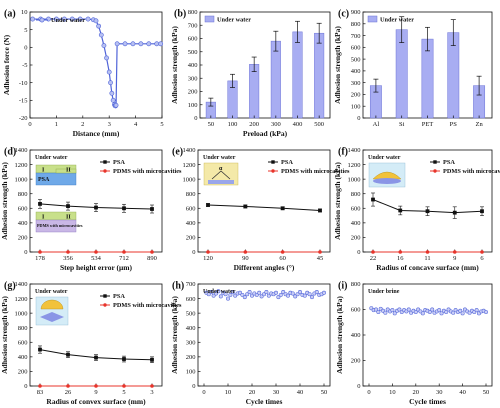 This screenshot has height=408, width=500. What do you see at coordinates (319, 124) in the screenshot?
I see `x-tick-label: 500` at bounding box center [319, 124].